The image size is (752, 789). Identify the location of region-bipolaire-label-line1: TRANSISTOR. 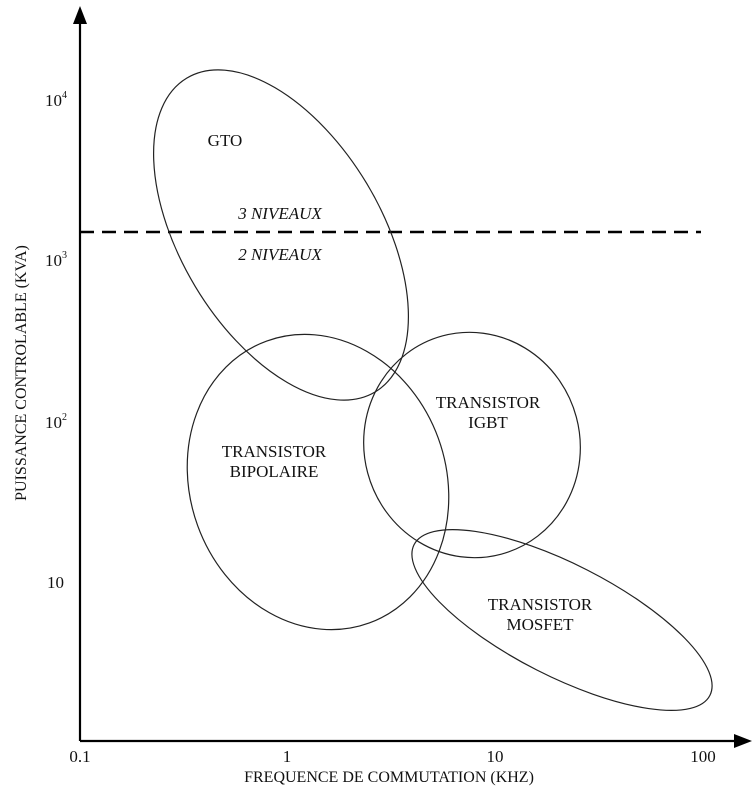
(274, 451).